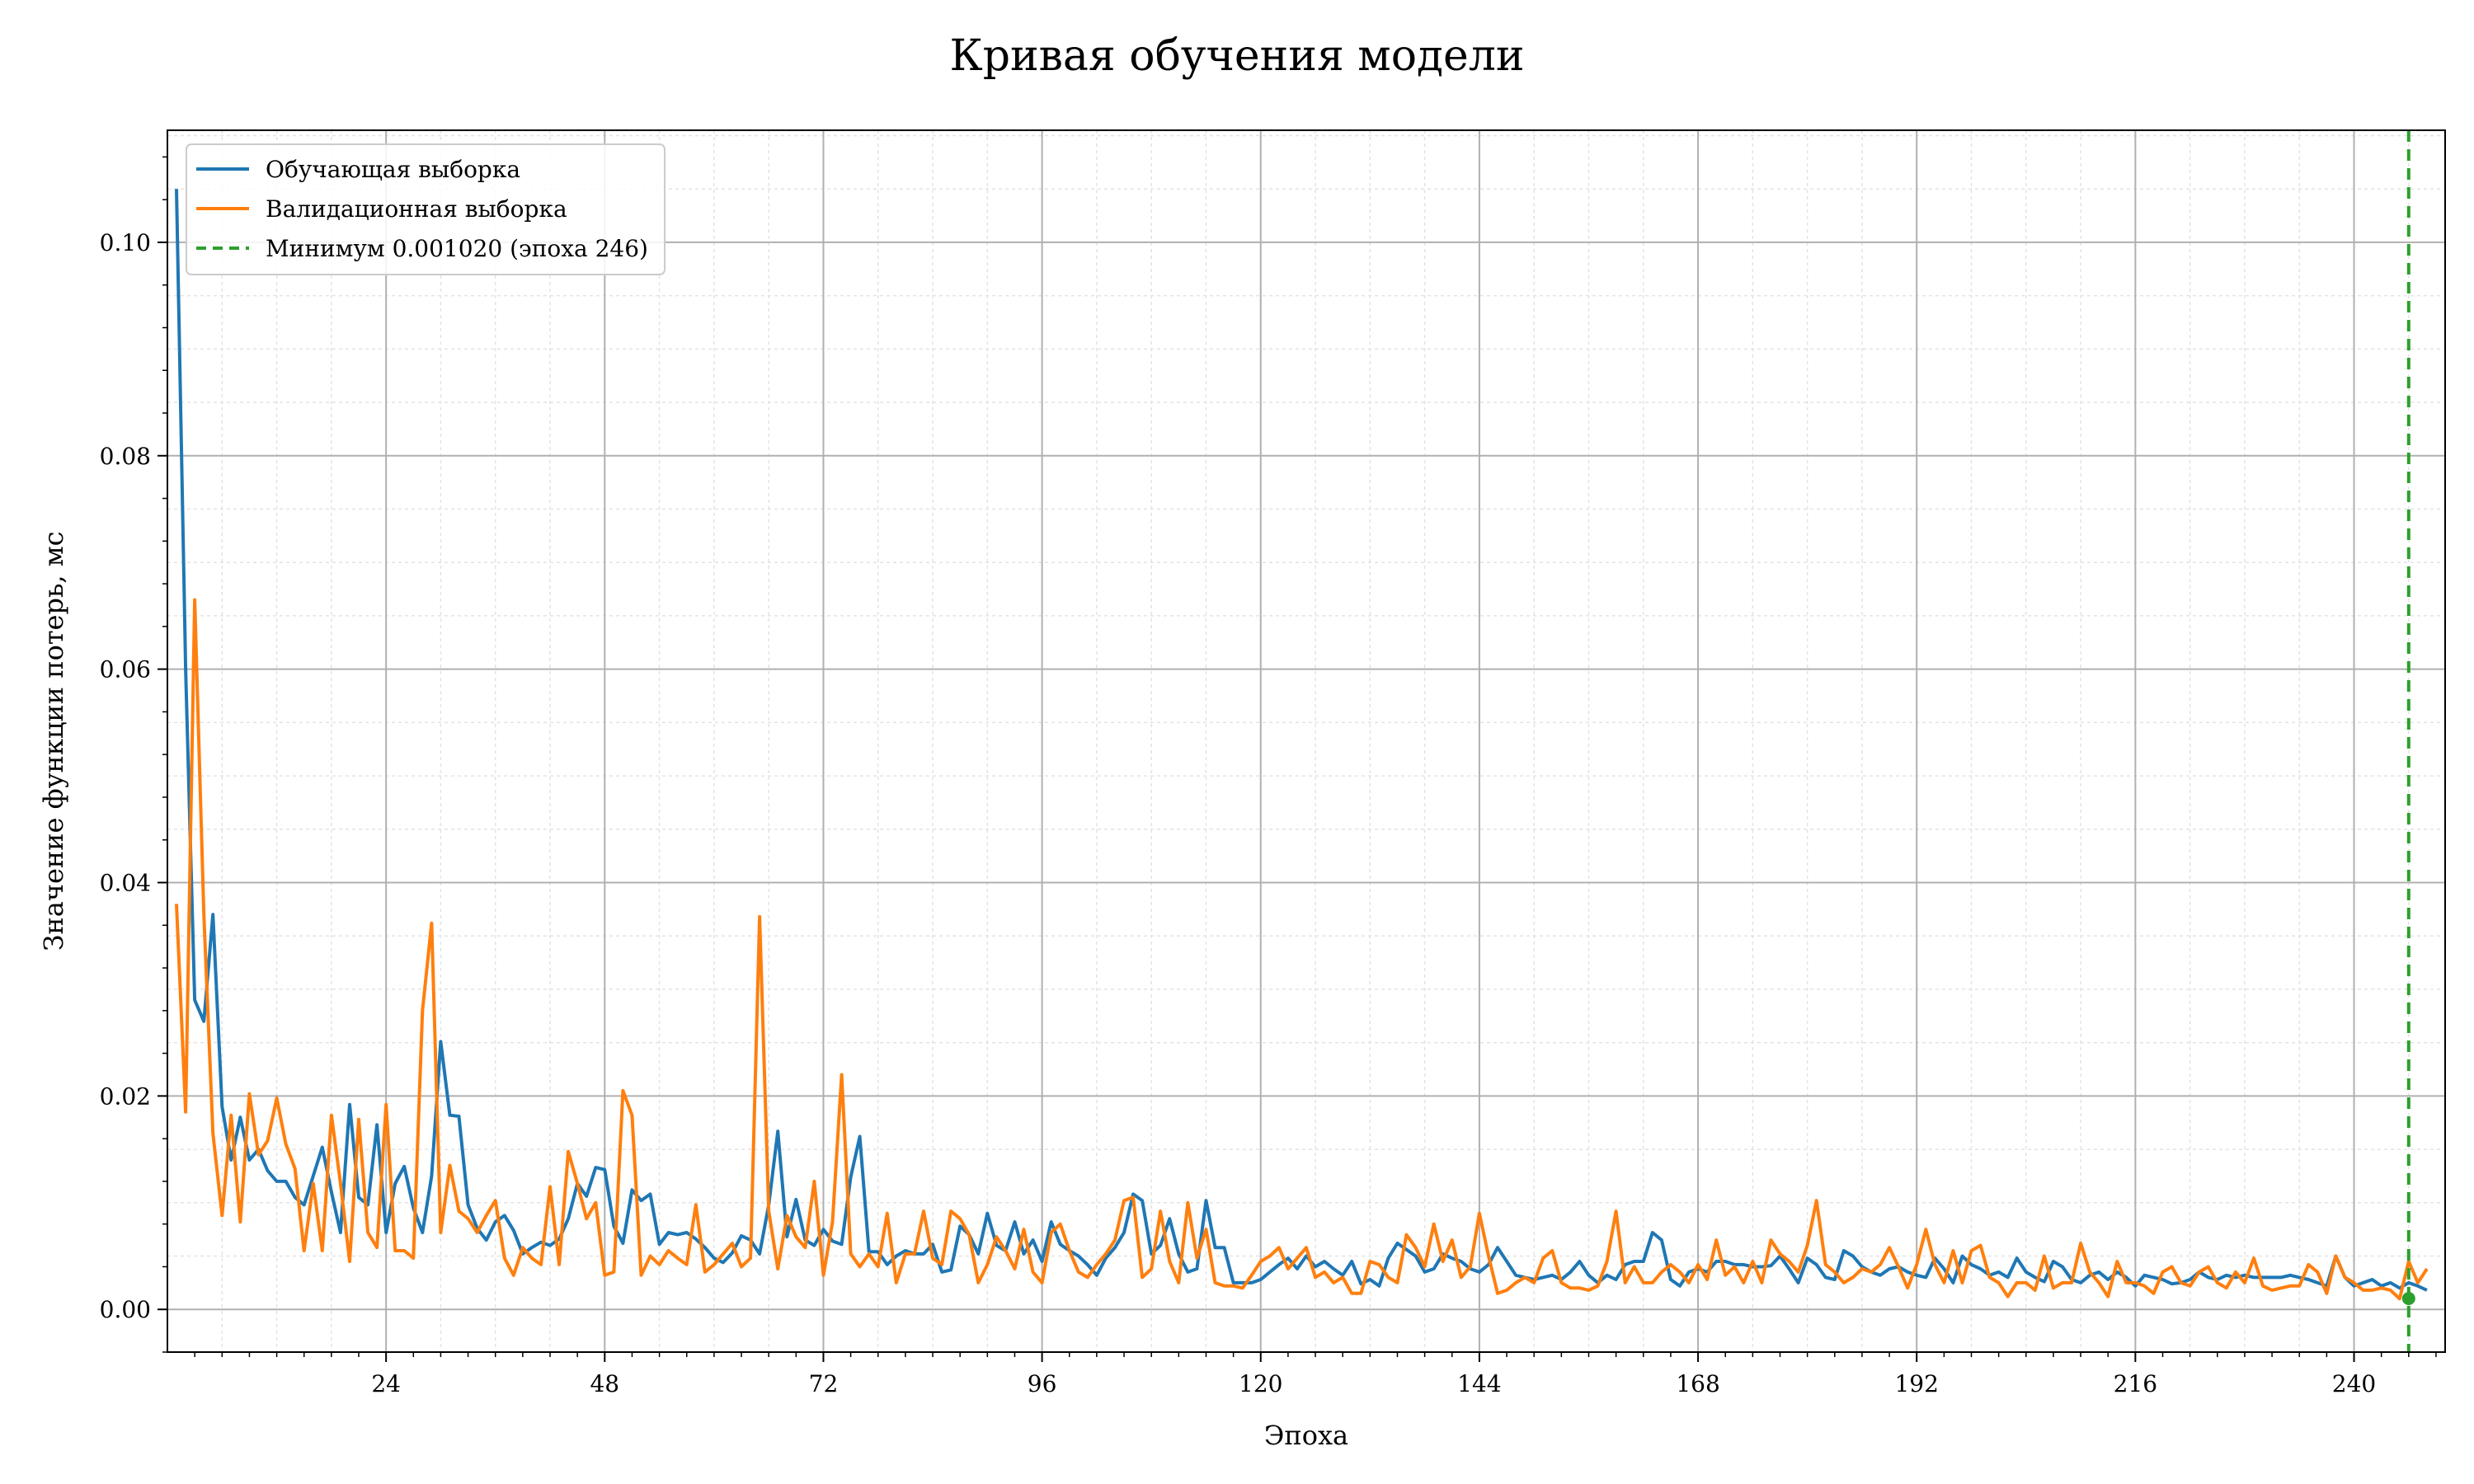  What do you see at coordinates (2135, 1383) in the screenshot?
I see `x-tick-label: 216` at bounding box center [2135, 1383].